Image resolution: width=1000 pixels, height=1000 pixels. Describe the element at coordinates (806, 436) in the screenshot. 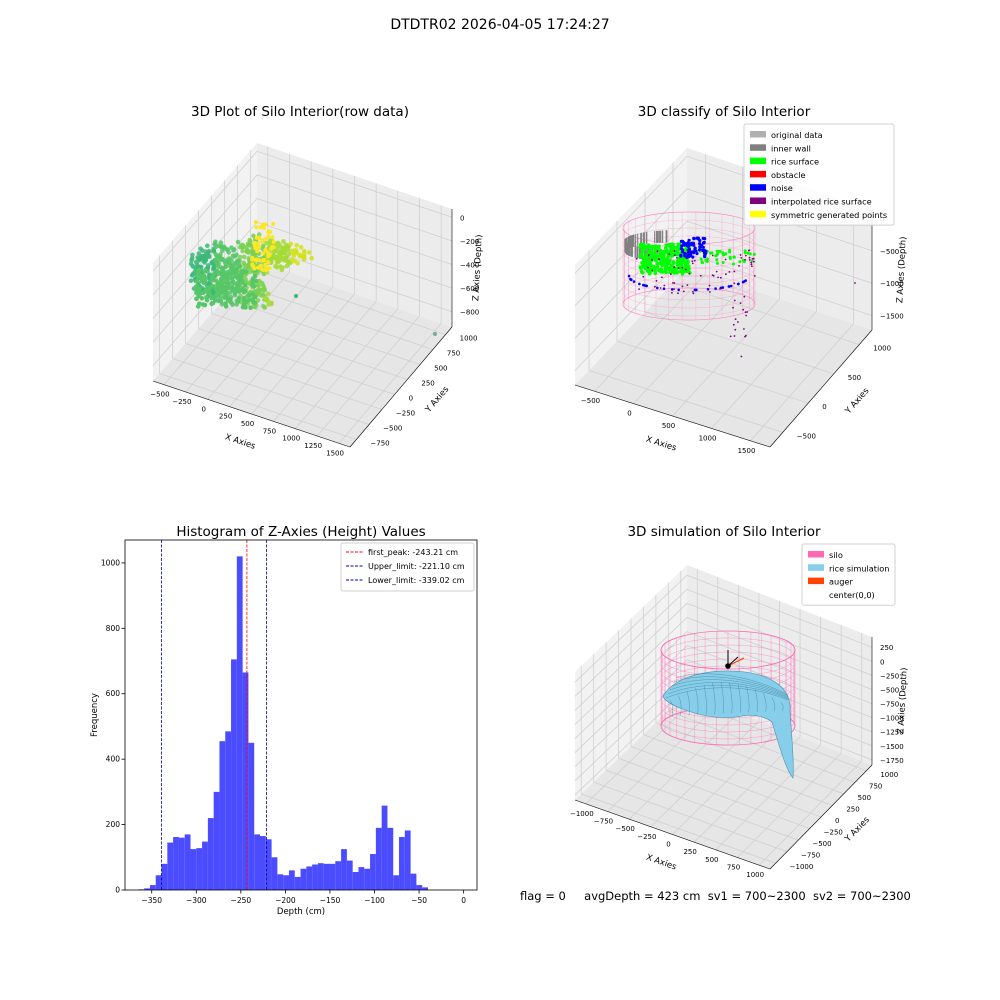

I see `y-tick-label: −500` at that location.